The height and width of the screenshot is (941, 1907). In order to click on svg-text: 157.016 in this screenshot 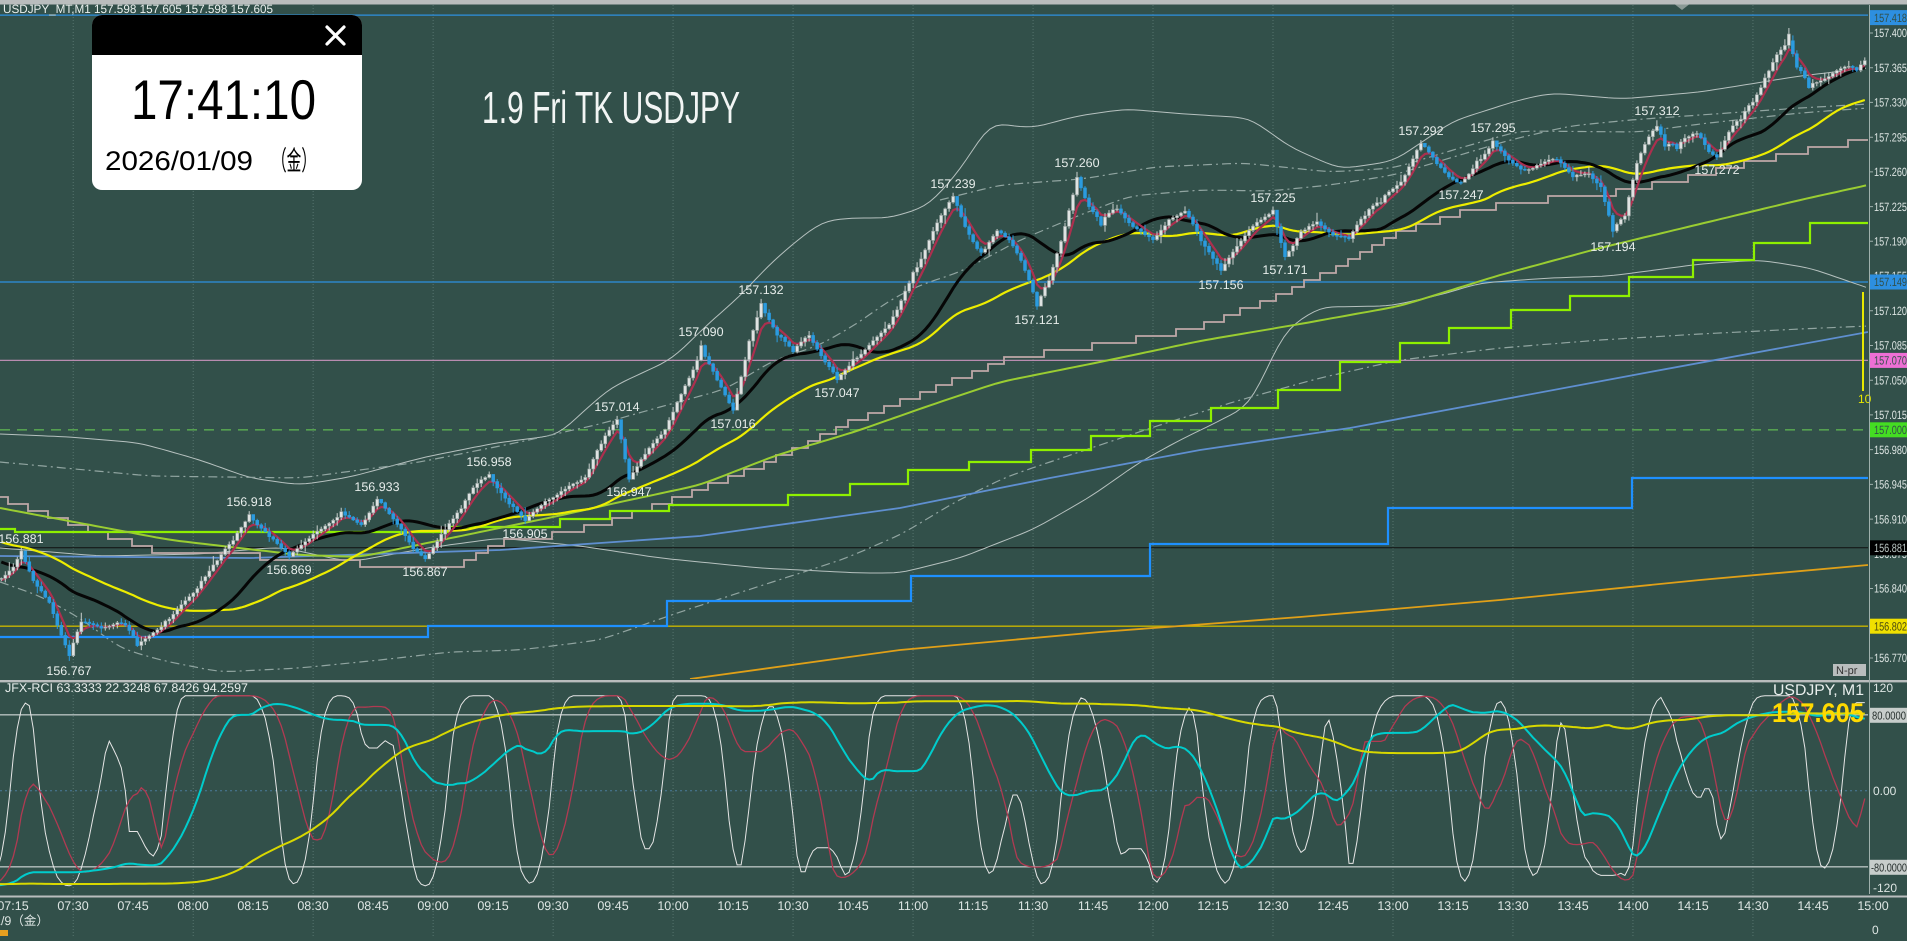, I will do `click(732, 424)`.